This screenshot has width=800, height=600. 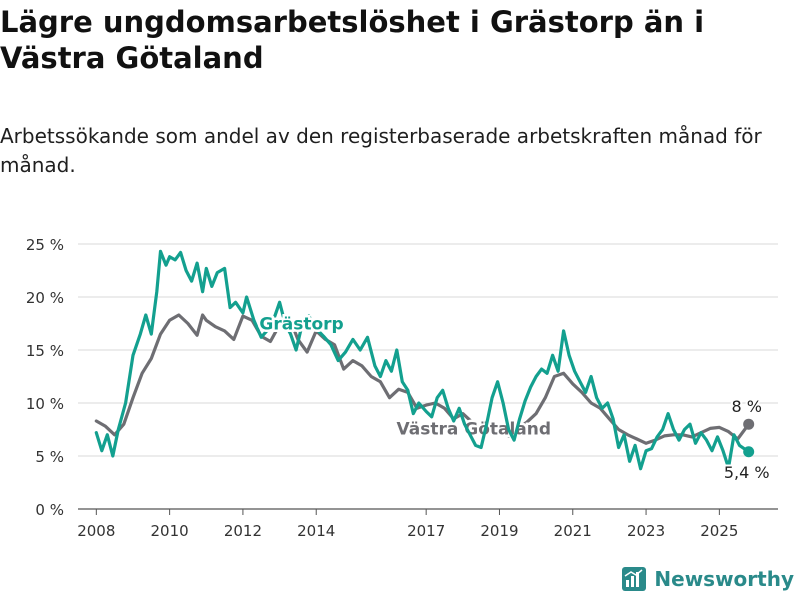 I want to click on x-tick-label: 2021, so click(x=573, y=531).